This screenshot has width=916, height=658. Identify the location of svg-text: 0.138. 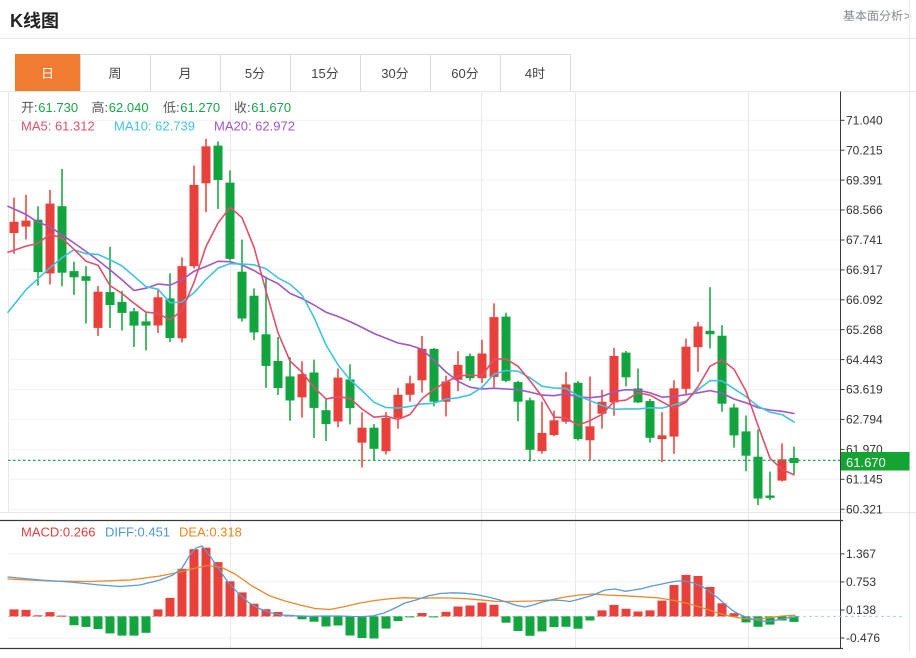
(861, 610).